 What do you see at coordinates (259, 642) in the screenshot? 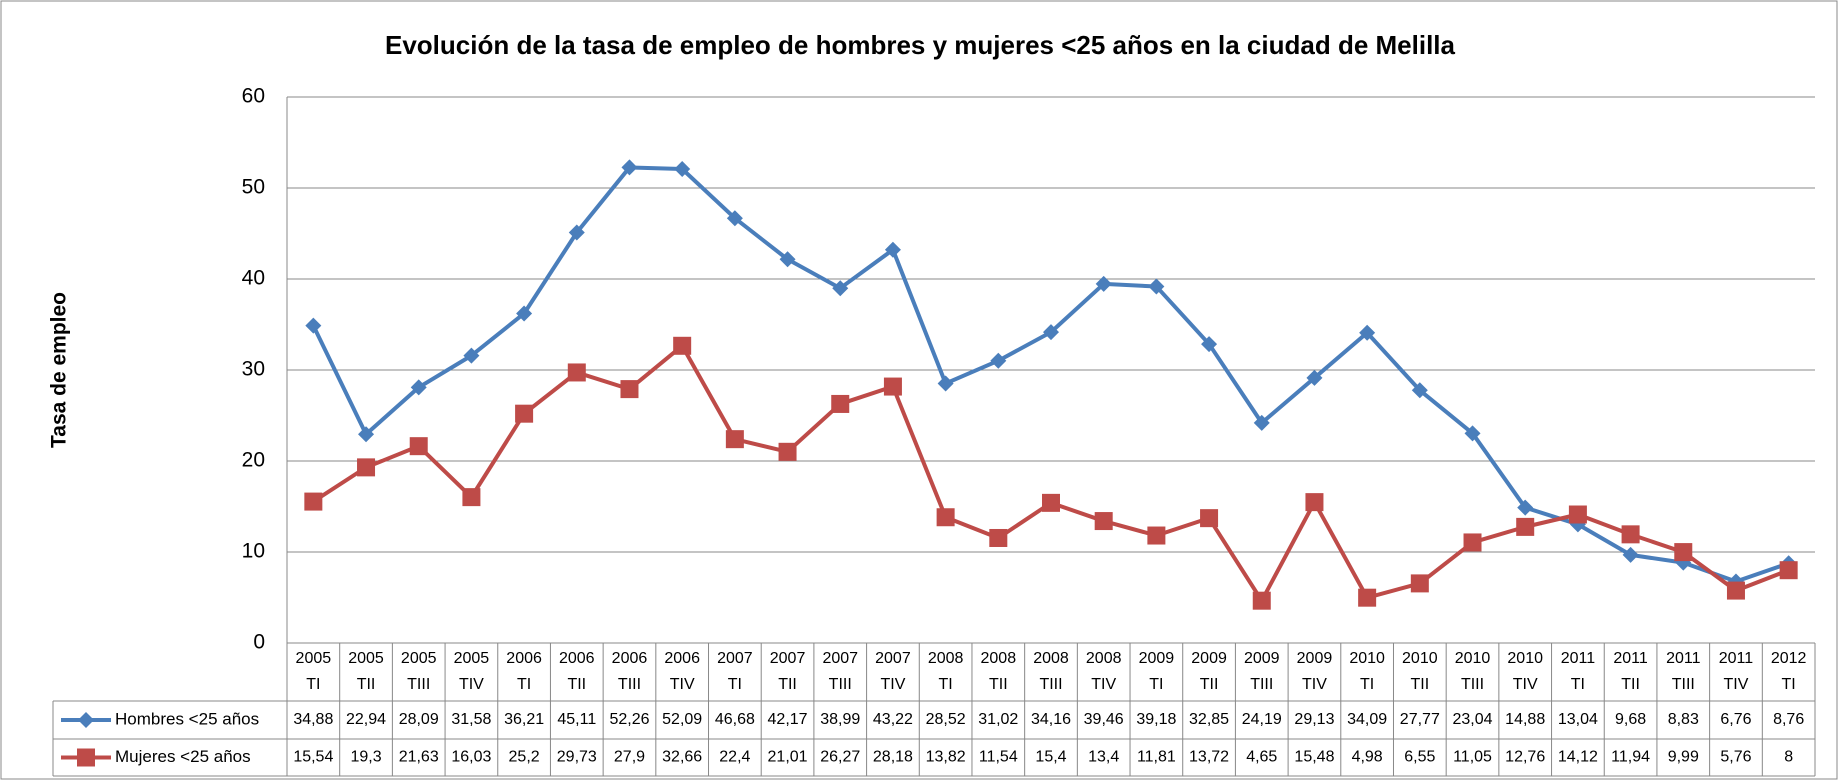
I see `y-tick-label: 0` at bounding box center [259, 642].